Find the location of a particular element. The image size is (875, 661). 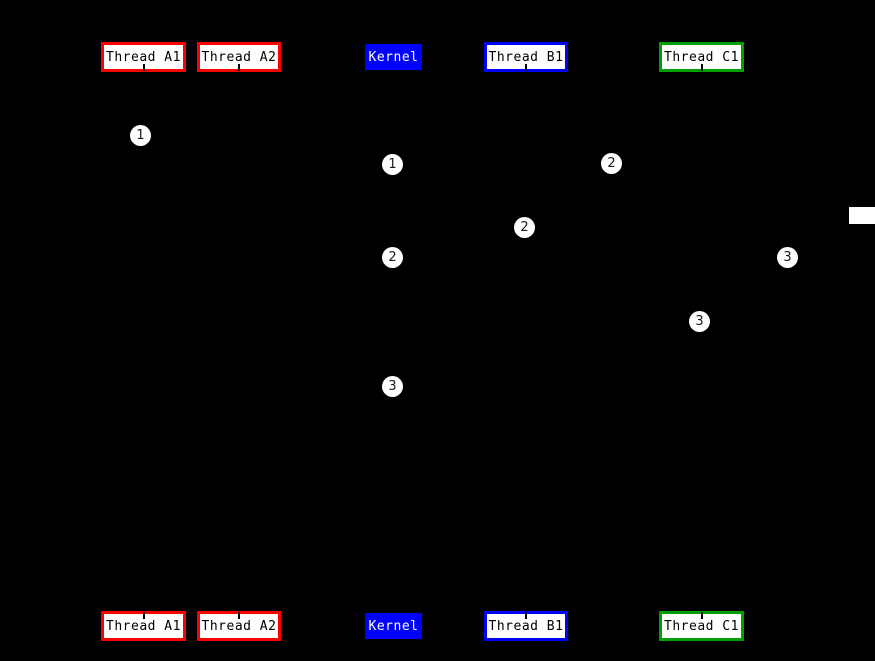

participant-kernel-top: Kernel is located at coordinates (393, 57).